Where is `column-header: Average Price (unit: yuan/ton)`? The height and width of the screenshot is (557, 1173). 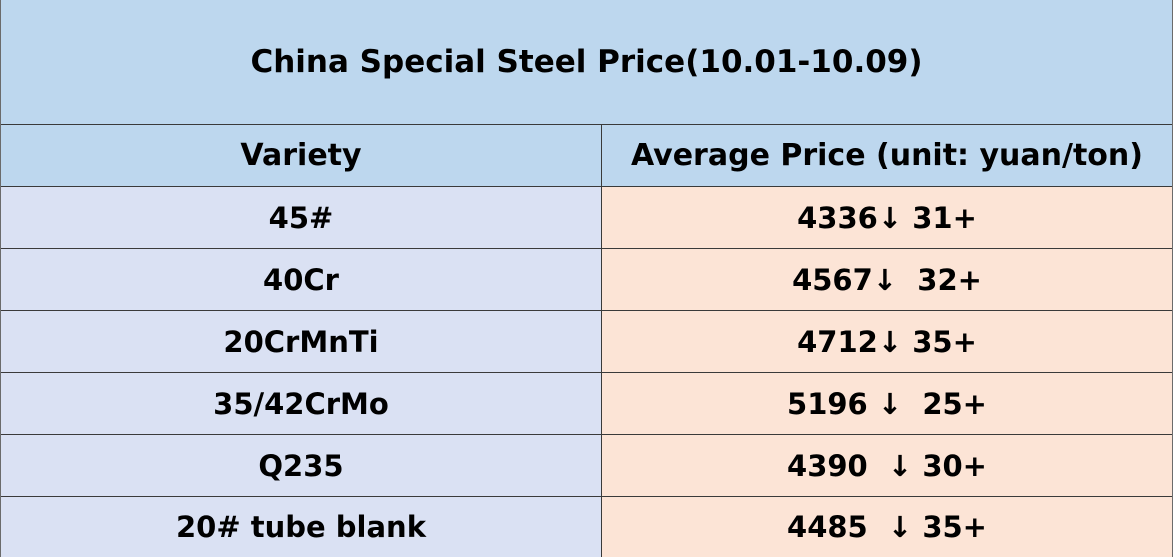 column-header: Average Price (unit: yuan/ton) is located at coordinates (887, 156).